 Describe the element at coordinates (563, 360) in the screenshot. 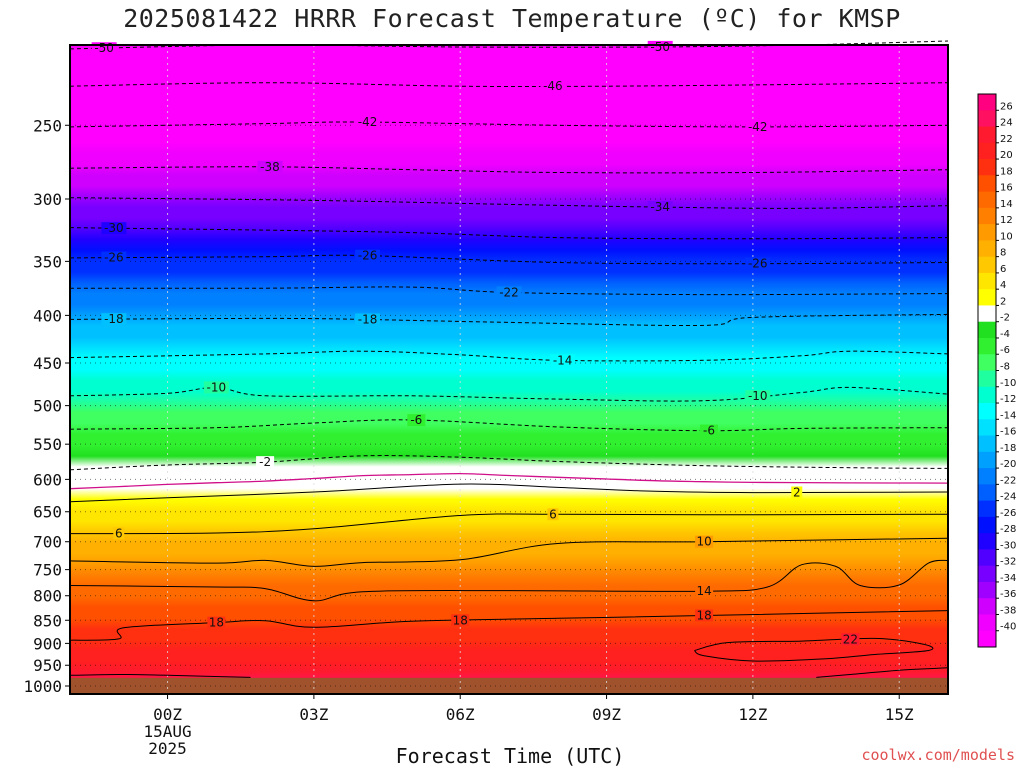

I see `contour-label: -14` at that location.